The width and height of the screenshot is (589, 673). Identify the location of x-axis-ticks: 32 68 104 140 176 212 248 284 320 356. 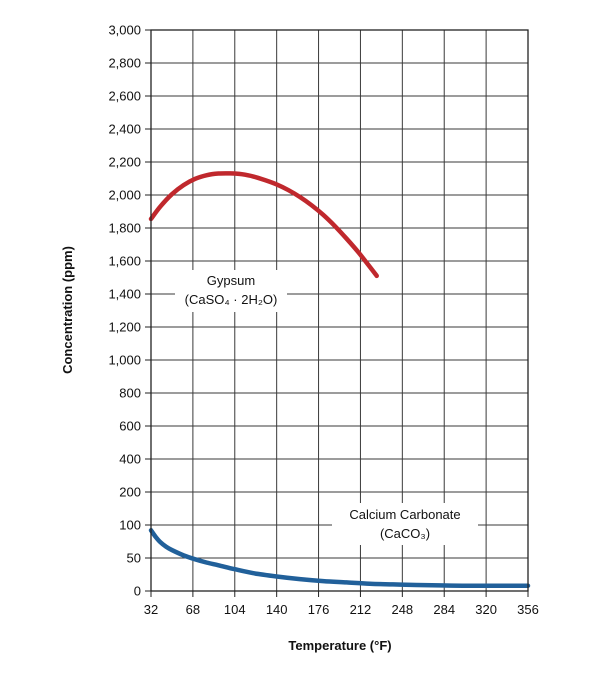
(341, 604).